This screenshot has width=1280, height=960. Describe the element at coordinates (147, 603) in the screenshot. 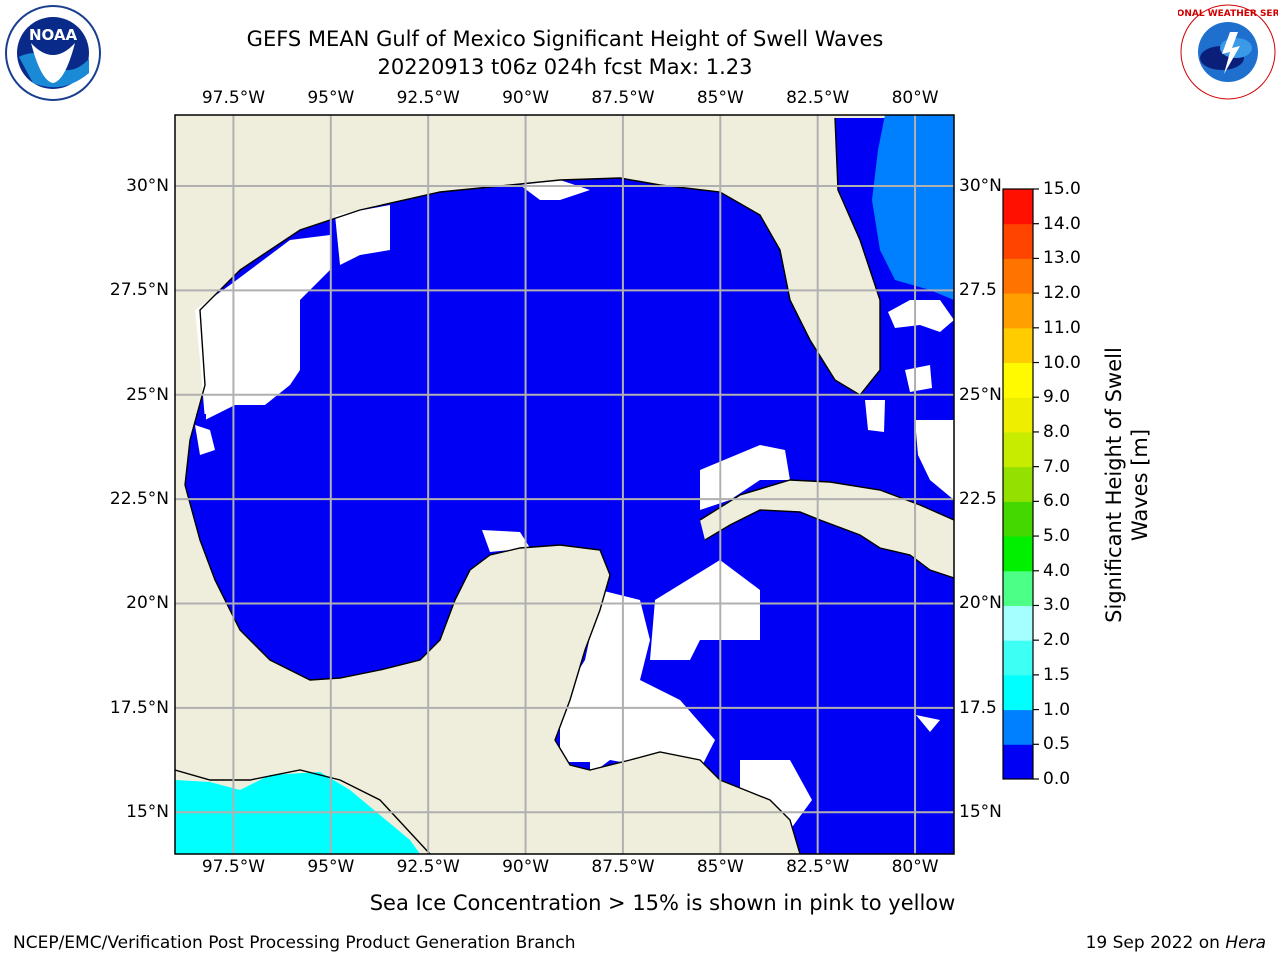

I see `left-lat-label: 20°N` at that location.